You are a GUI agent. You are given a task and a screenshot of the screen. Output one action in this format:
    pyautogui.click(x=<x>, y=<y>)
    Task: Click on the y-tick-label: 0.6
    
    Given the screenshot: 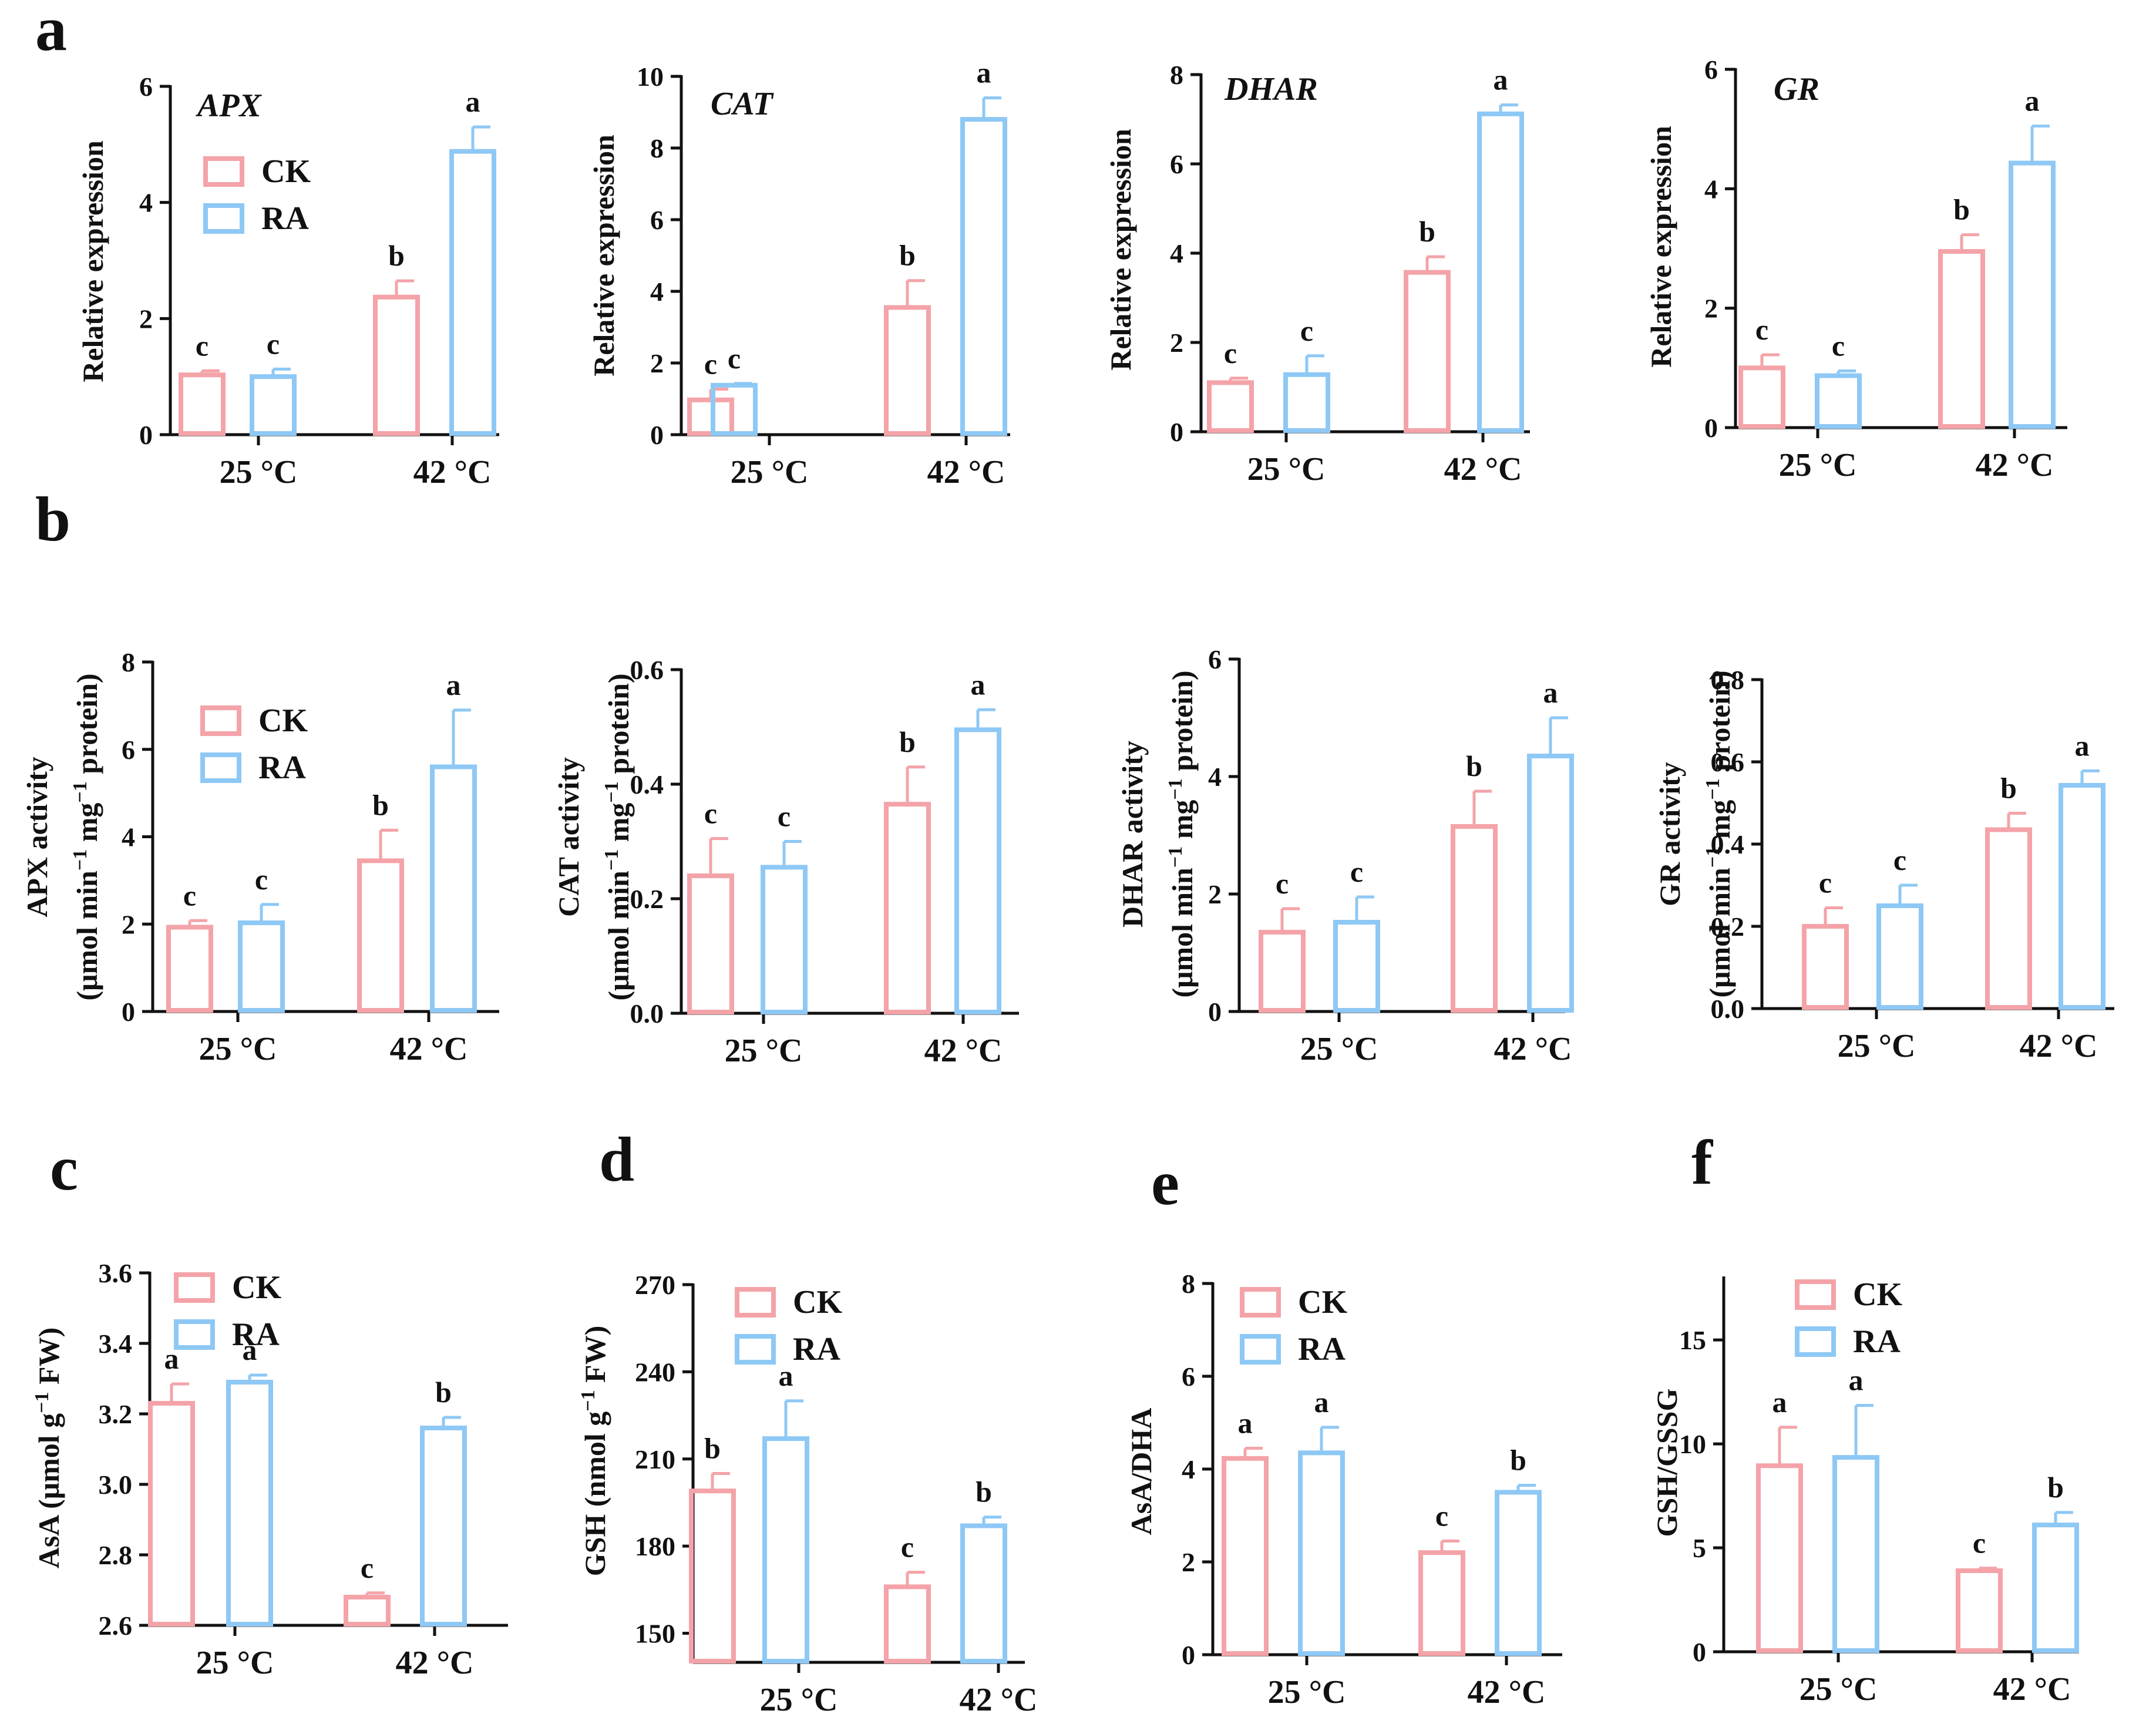 What is the action you would take?
    pyautogui.click(x=1728, y=762)
    